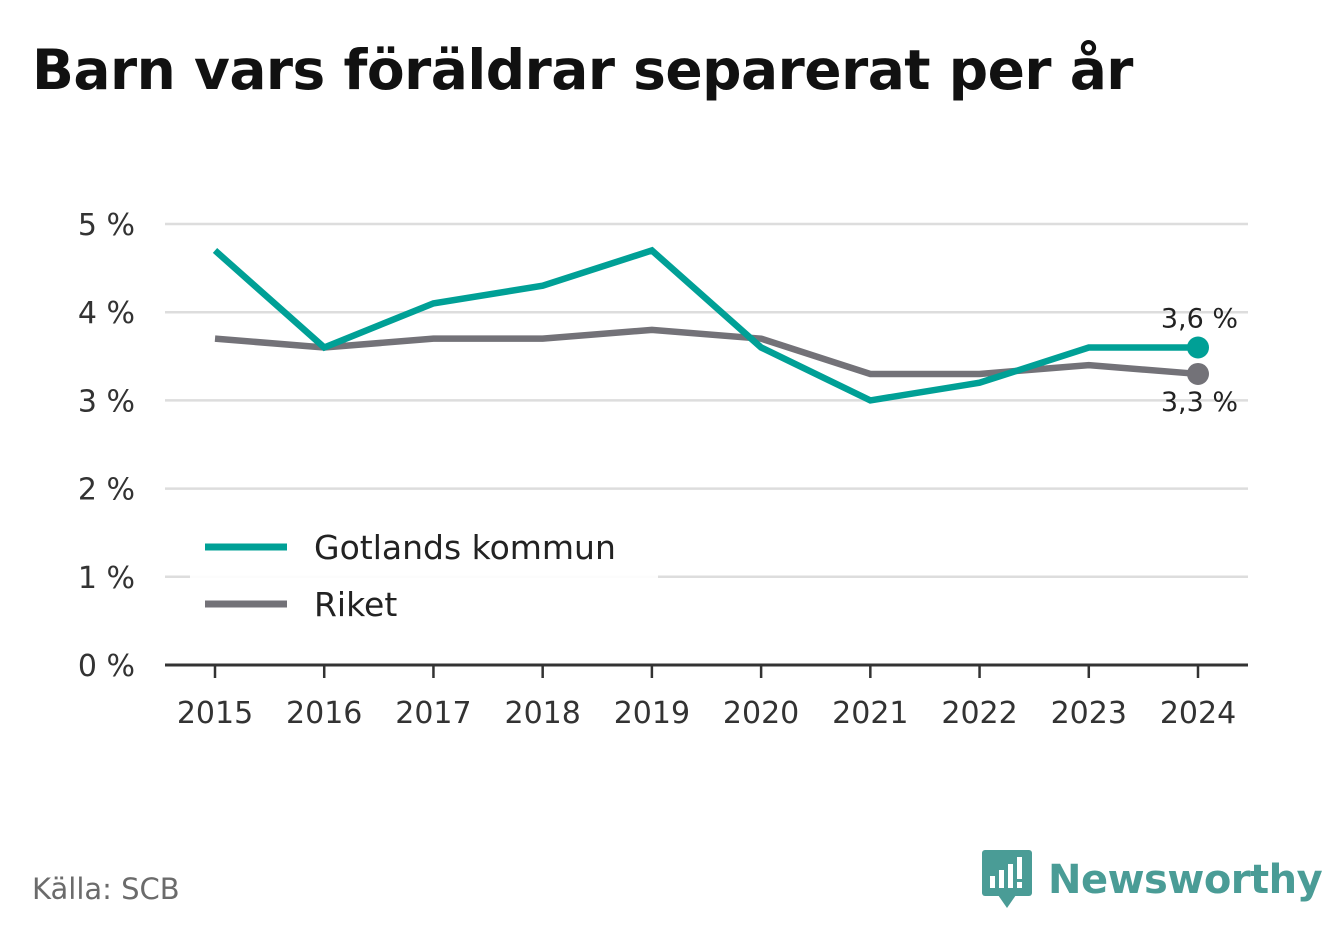 Image resolution: width=1322 pixels, height=939 pixels. I want to click on y-tick-label-5: 5 %, so click(106, 225).